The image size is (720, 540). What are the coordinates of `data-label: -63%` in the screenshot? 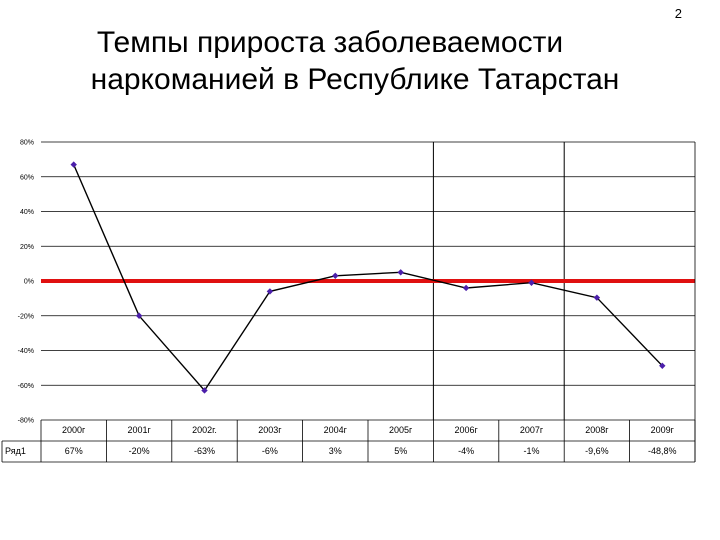 It's located at (204, 451).